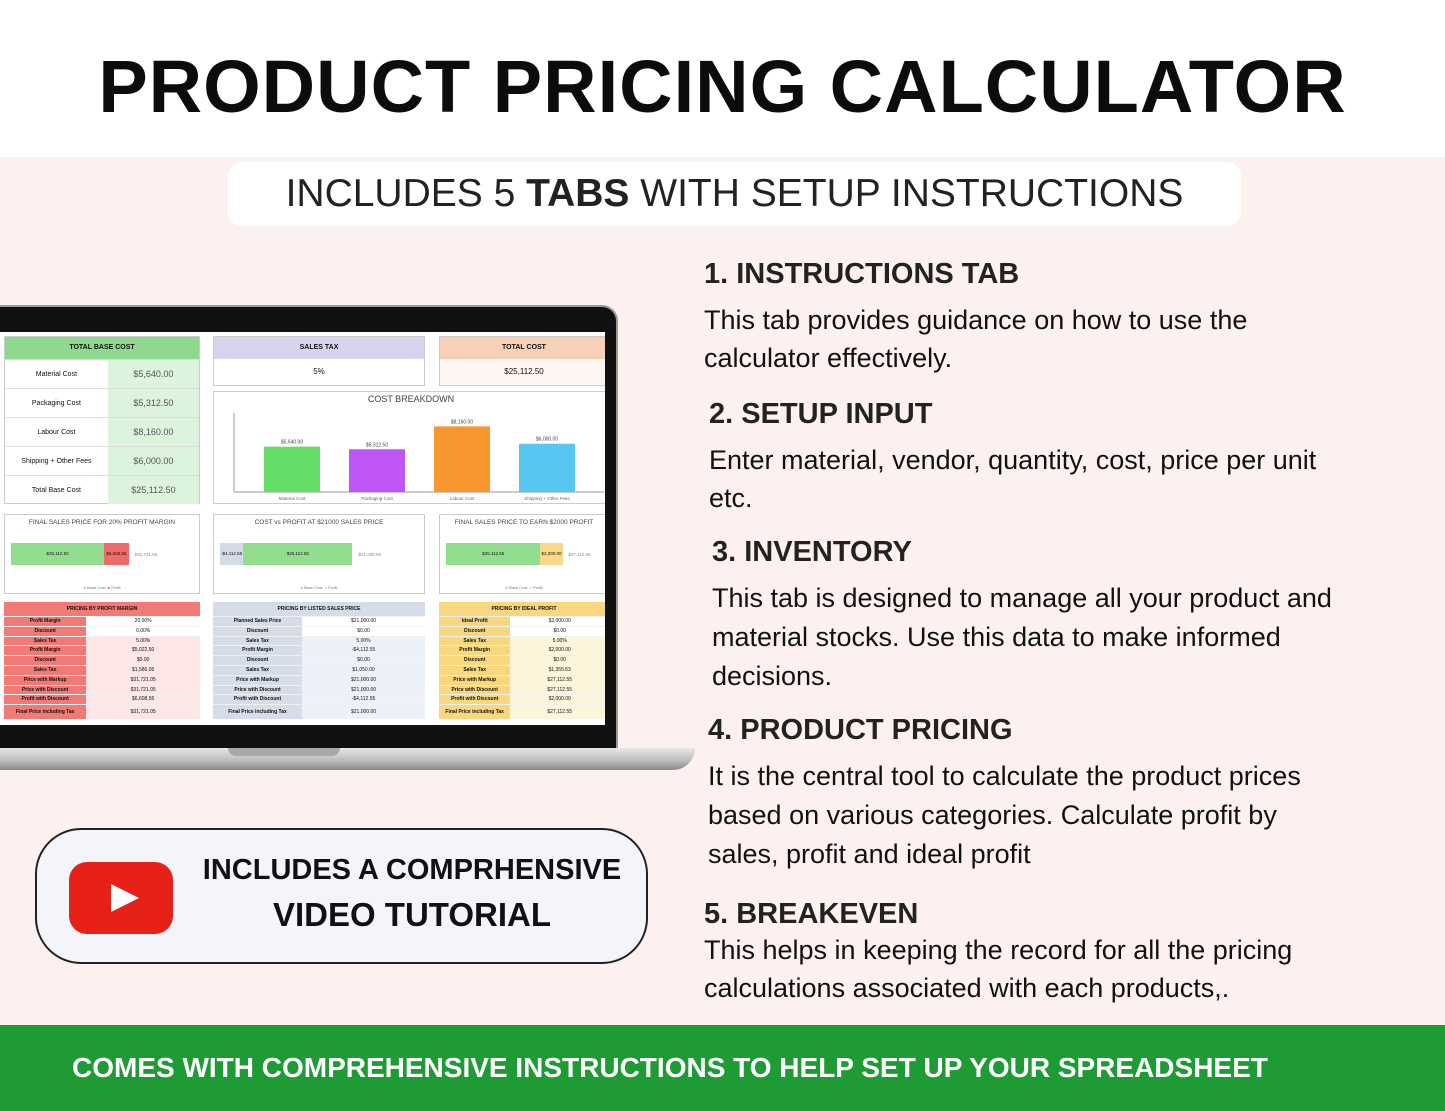  Describe the element at coordinates (116, 587) in the screenshot. I see `legend-item: Profit` at that location.